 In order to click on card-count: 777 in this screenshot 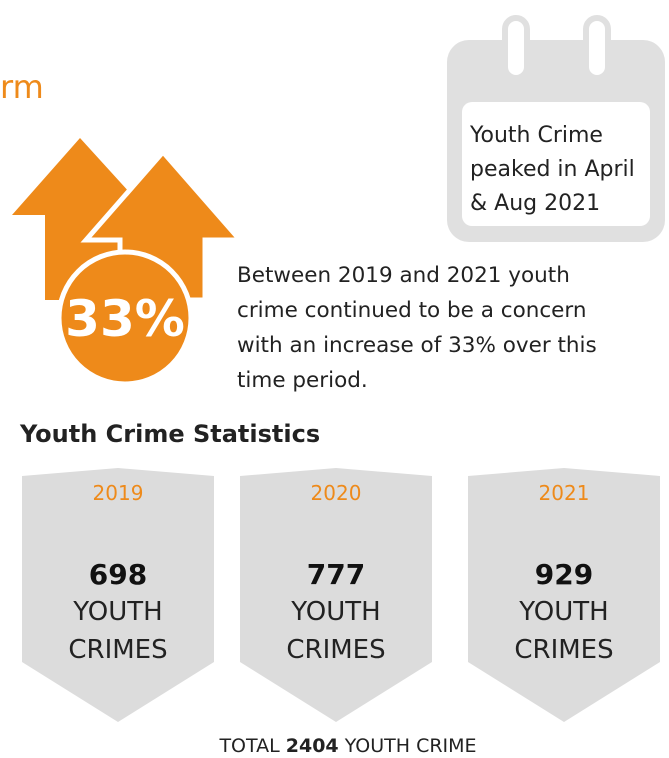, I will do `click(336, 574)`.